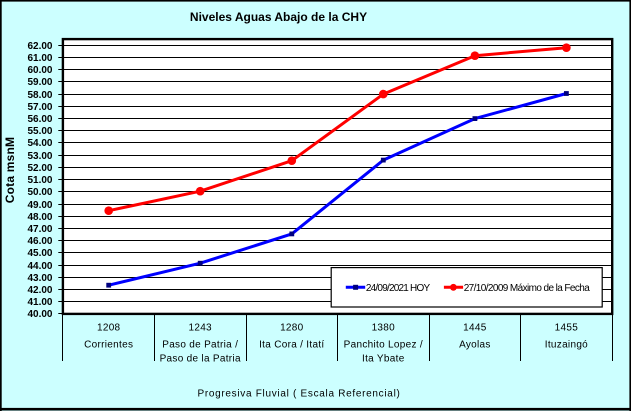  What do you see at coordinates (10, 170) in the screenshot?
I see `svg-text: Cota msnM` at bounding box center [10, 170].